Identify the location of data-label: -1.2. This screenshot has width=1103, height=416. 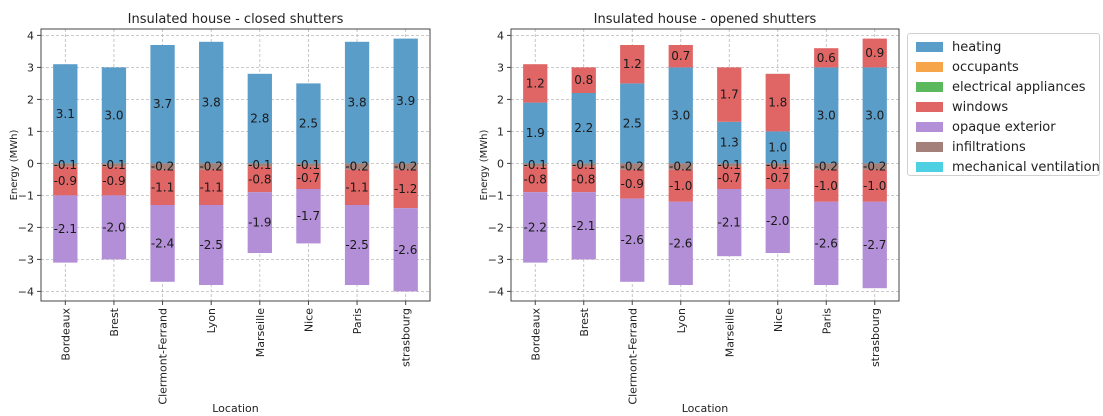
(405, 189).